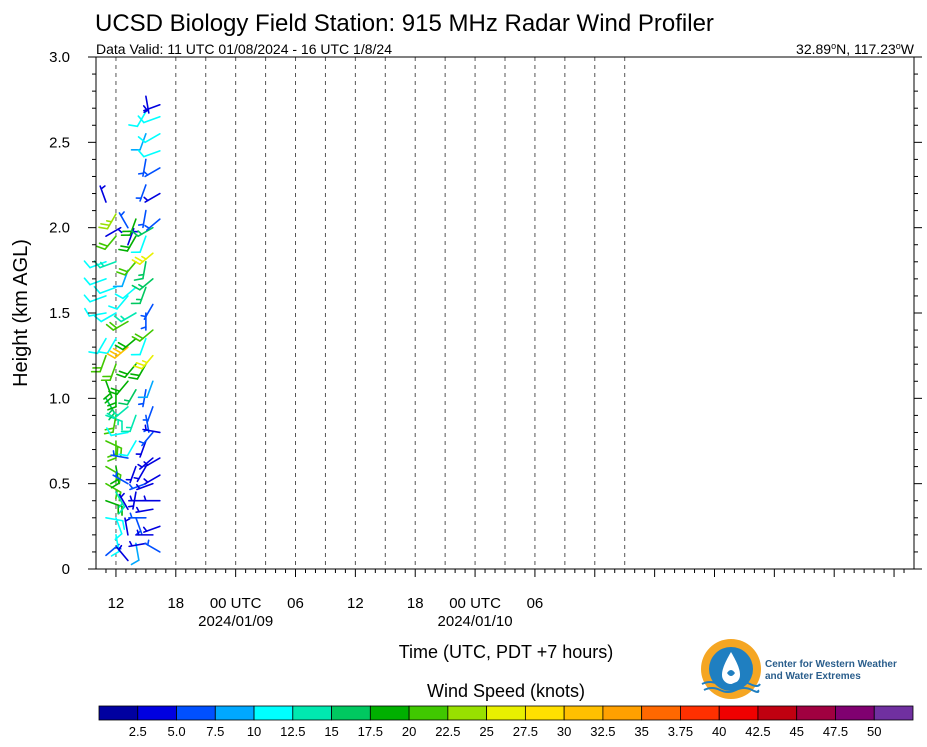 The height and width of the screenshot is (747, 927). I want to click on colorbar-tick-label: 25, so click(486, 731).